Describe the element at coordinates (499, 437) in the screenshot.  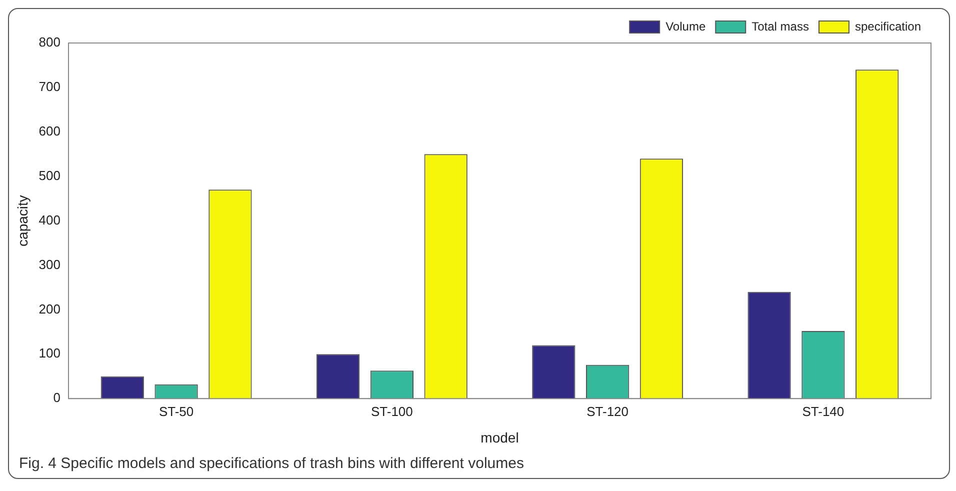
I see `x-axis-title: model` at that location.